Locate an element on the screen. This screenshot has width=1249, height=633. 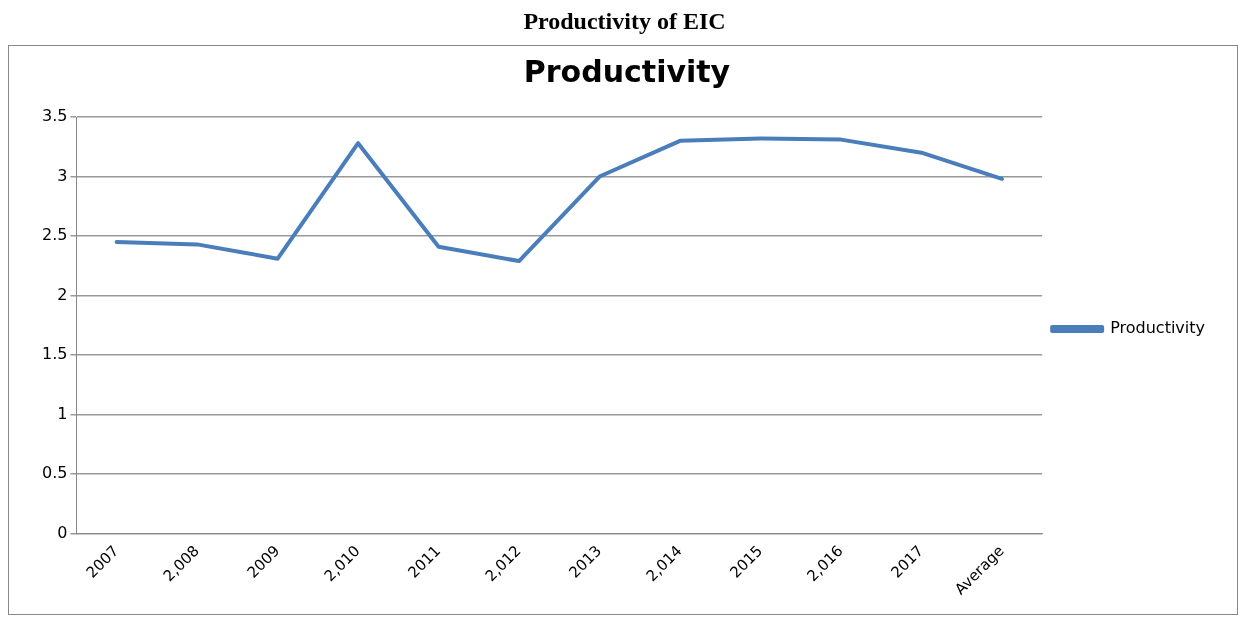
legend-label: Productivity is located at coordinates (1158, 328).